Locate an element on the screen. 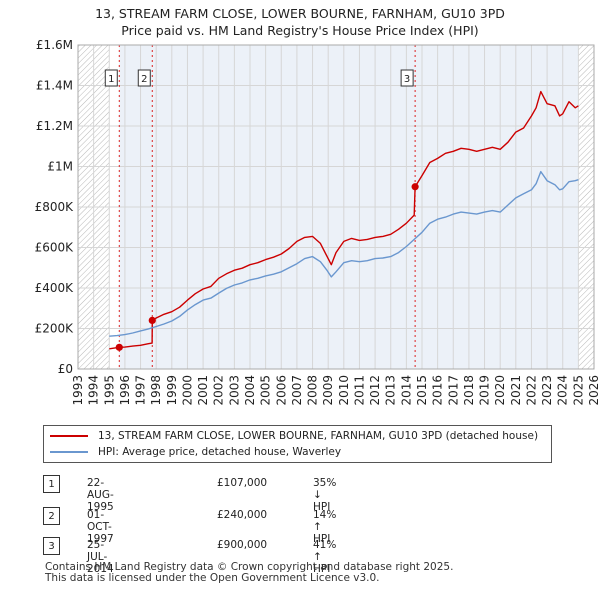 Image resolution: width=600 pixels, height=590 pixels. x-tick-label: 2008 is located at coordinates (313, 390).